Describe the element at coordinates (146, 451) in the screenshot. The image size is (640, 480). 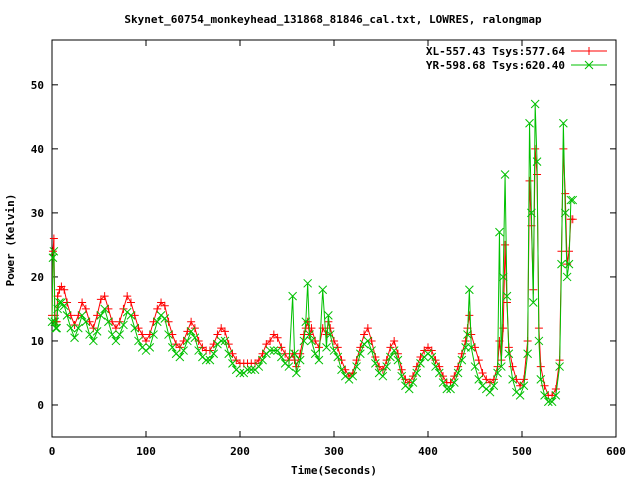
I see `x-tick-label: 100` at that location.